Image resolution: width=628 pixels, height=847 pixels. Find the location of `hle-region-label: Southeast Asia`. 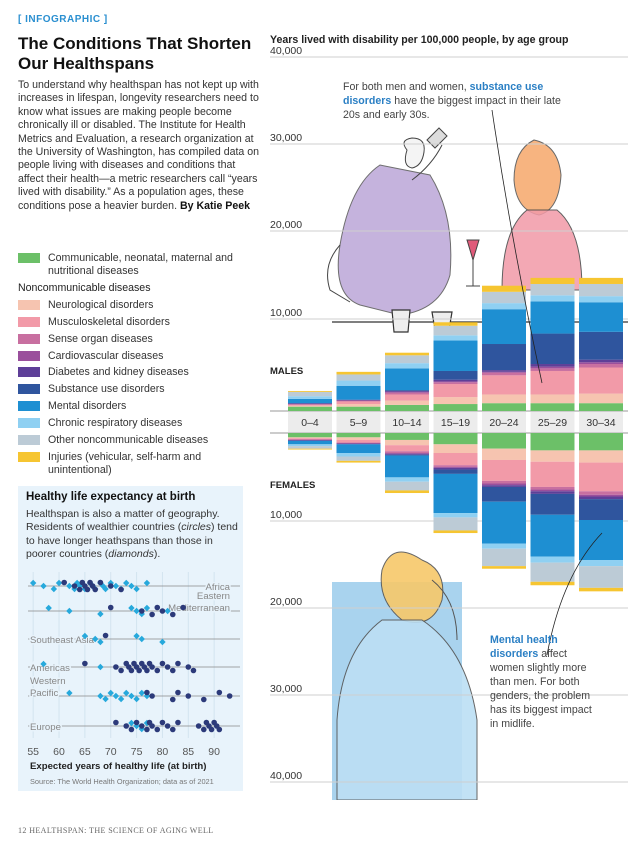

hle-region-label: Southeast Asia is located at coordinates (62, 640).